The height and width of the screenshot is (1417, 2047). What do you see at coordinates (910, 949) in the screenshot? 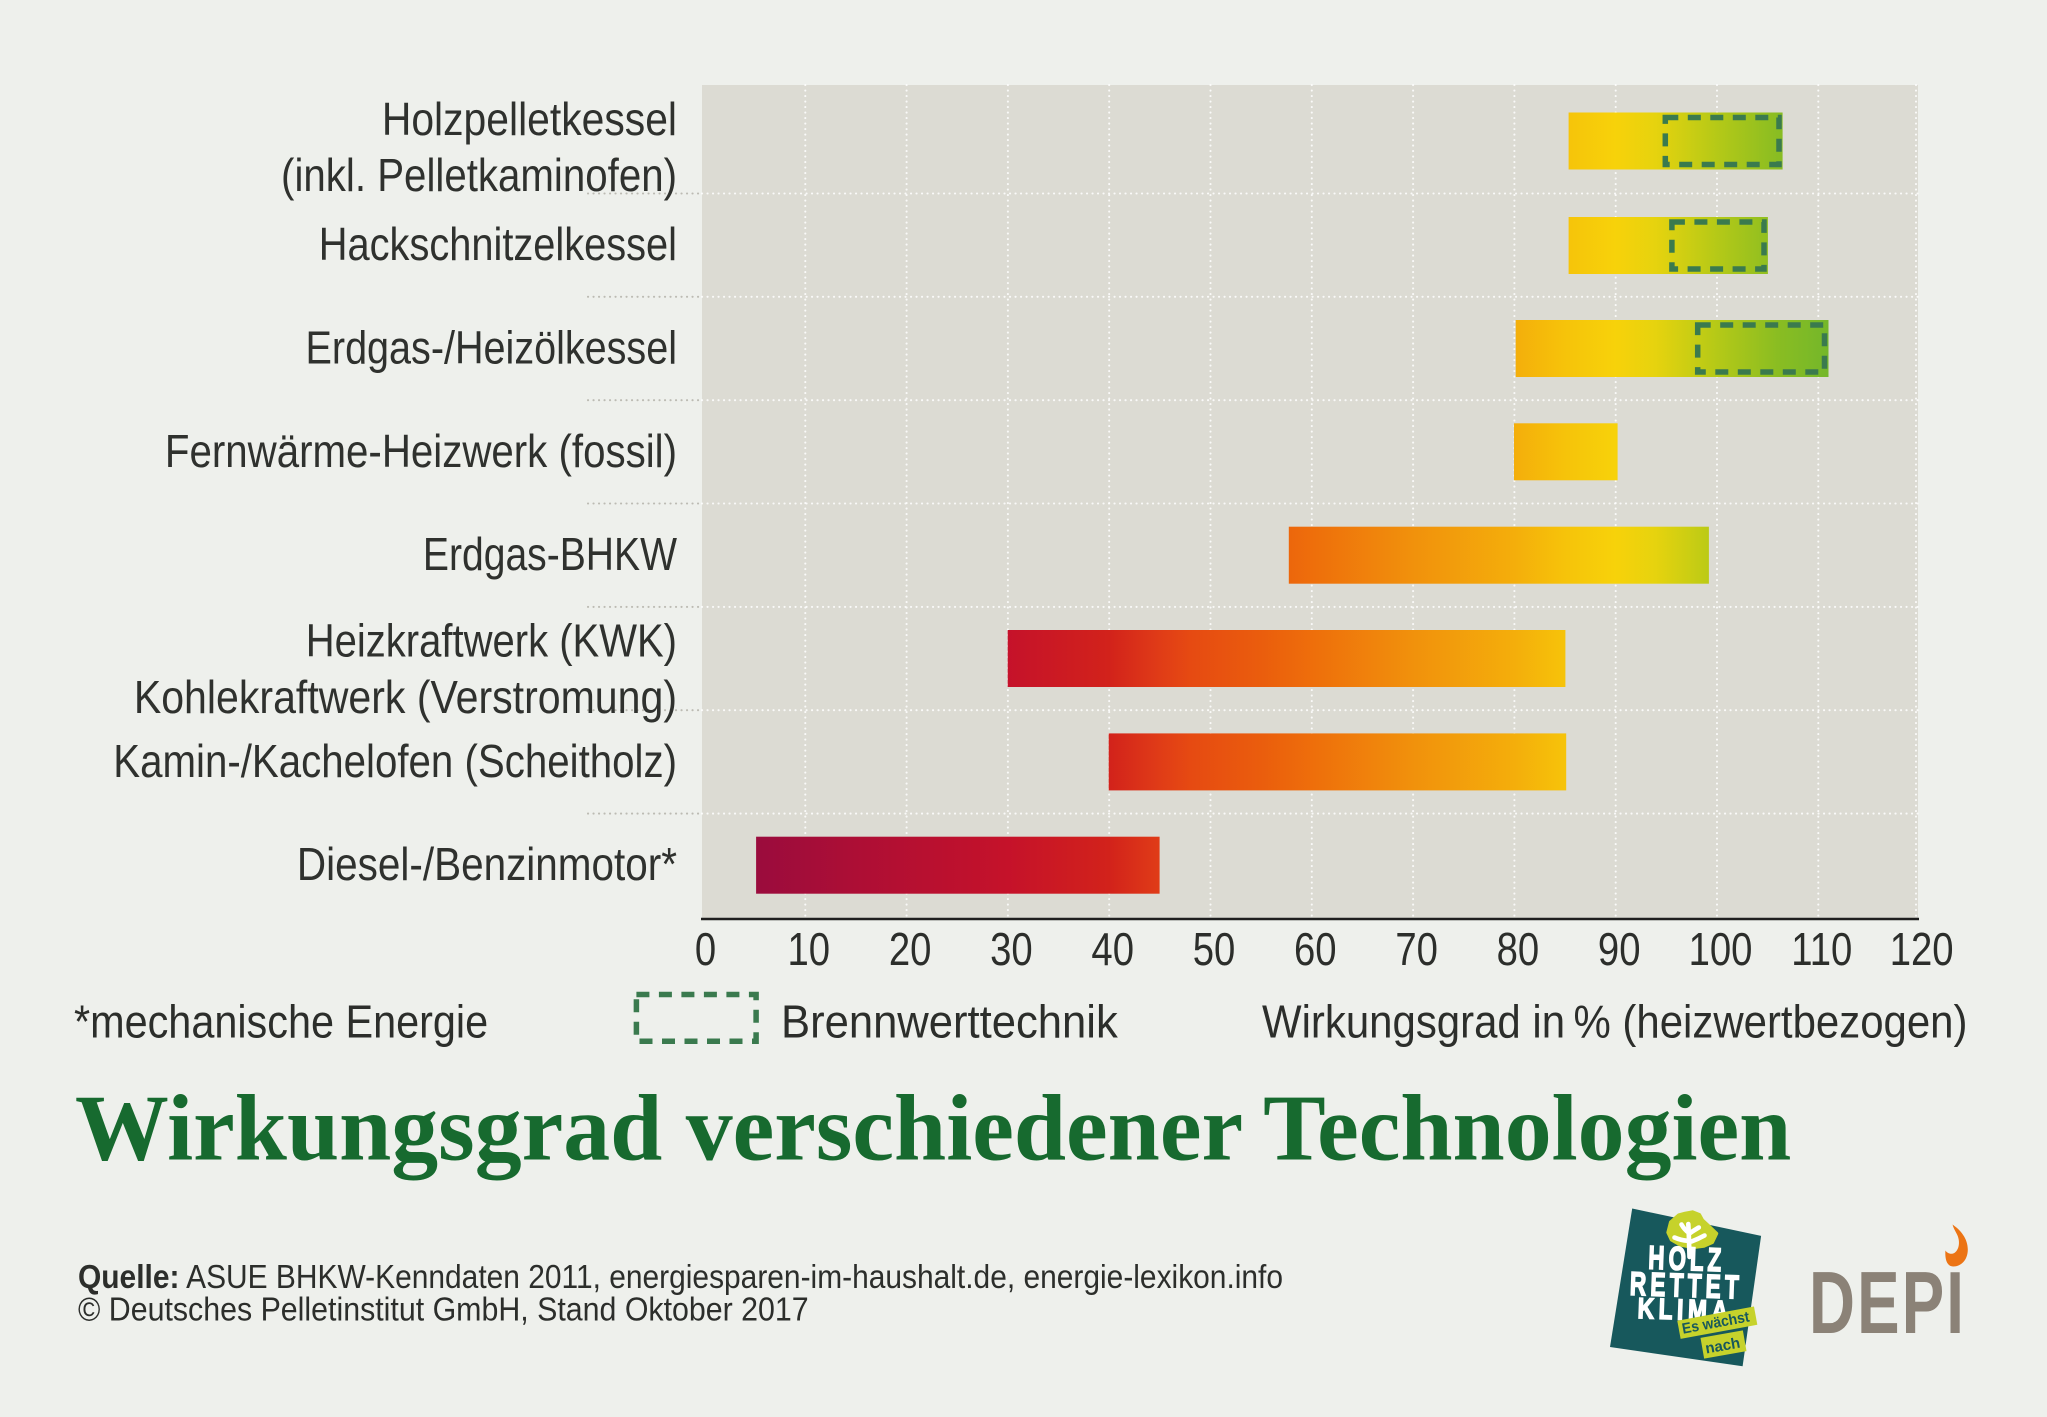
I see `svg-text: 20` at bounding box center [910, 949].